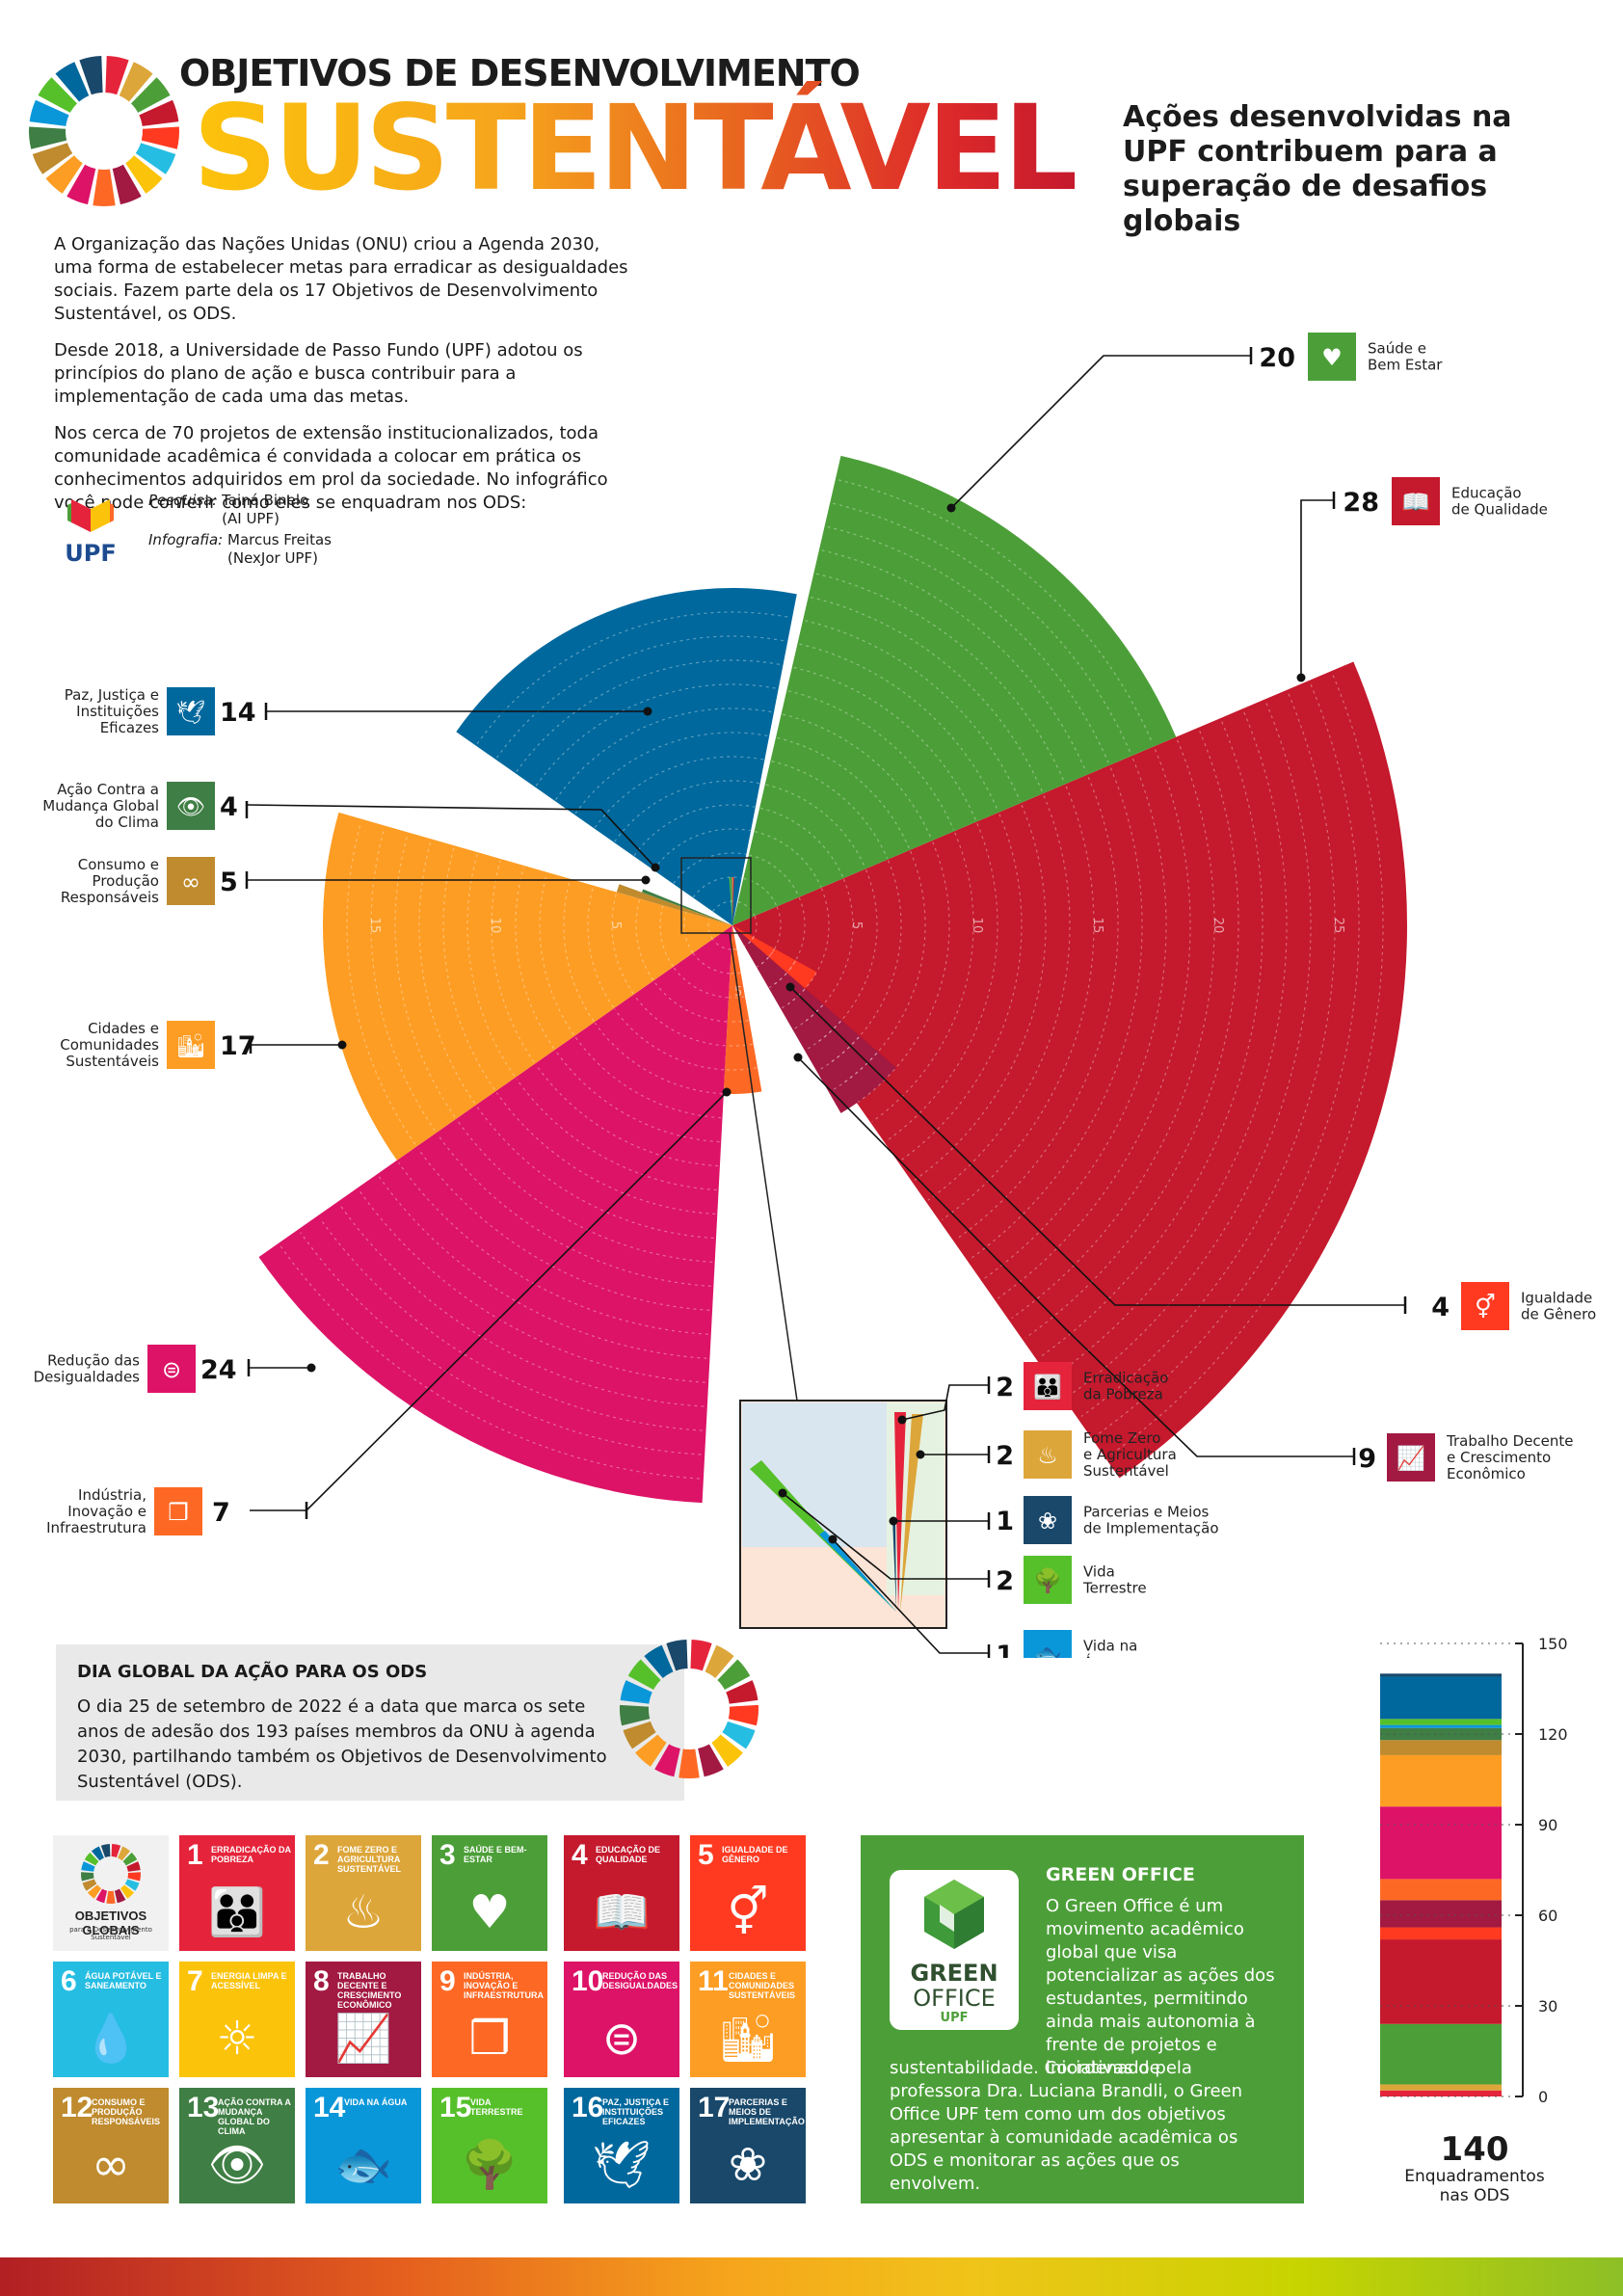  What do you see at coordinates (628, 1855) in the screenshot?
I see `sdg-tile-name: EDUCAÇÃO DE QUALIDADE` at bounding box center [628, 1855].